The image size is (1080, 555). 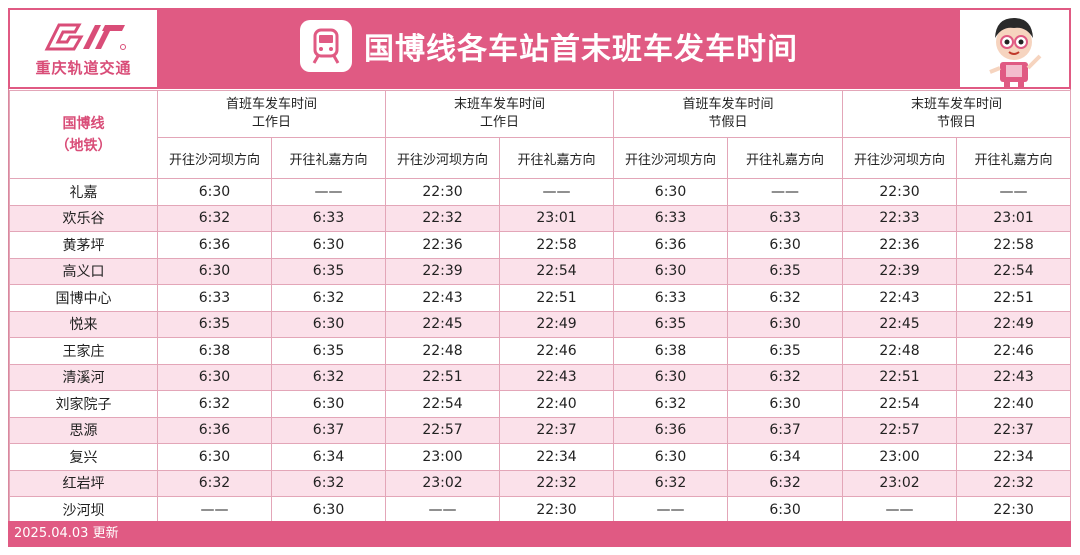 I want to click on train-icon, so click(x=326, y=46).